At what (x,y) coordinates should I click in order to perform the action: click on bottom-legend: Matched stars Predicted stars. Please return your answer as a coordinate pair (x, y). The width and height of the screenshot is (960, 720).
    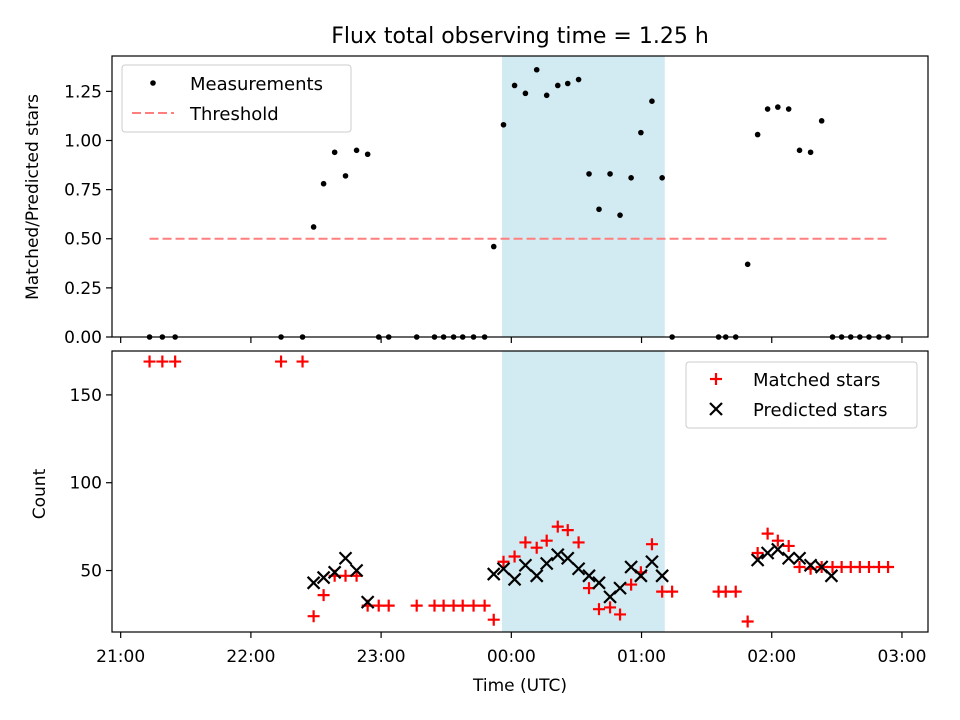
    Looking at the image, I should click on (801, 395).